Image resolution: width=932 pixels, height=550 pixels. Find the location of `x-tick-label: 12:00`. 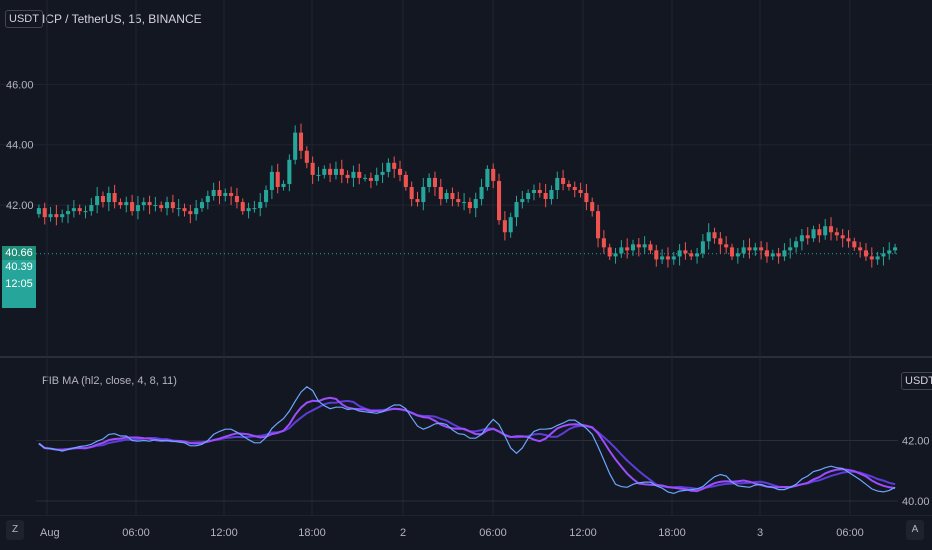

x-tick-label: 12:00 is located at coordinates (224, 533).